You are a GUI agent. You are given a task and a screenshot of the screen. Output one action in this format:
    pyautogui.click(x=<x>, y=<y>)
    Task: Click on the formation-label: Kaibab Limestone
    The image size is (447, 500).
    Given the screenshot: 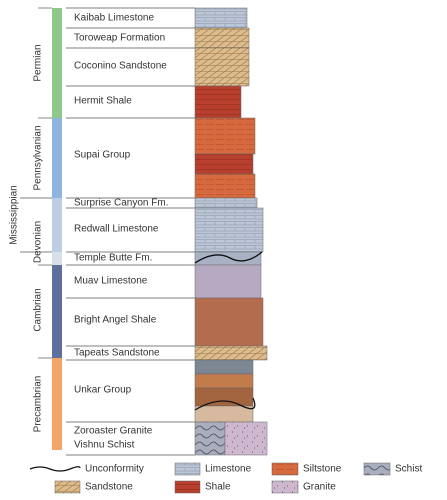 What is the action you would take?
    pyautogui.click(x=114, y=18)
    